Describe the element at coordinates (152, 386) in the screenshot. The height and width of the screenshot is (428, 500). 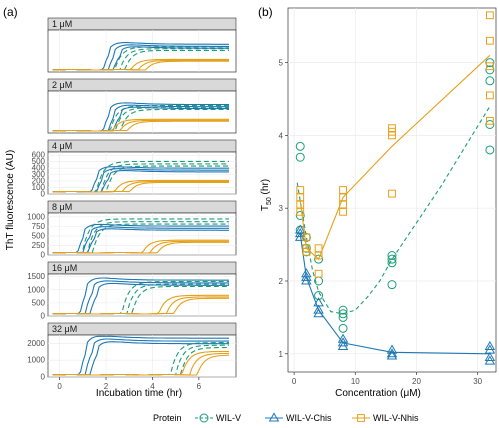
I see `x-tick-label: 4` at that location.